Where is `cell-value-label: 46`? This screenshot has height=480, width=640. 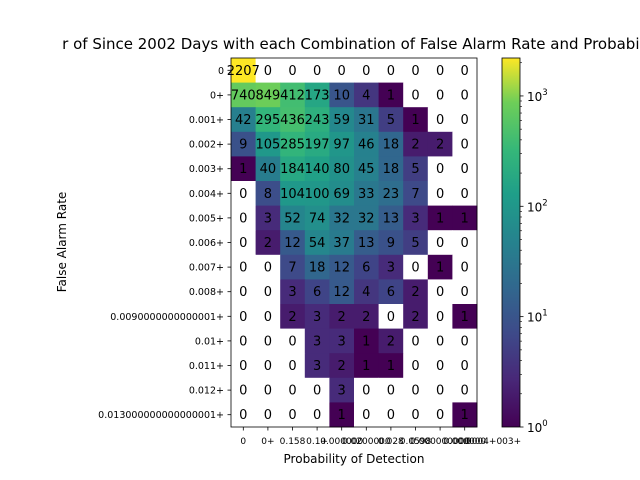
cell-value-label: 46 is located at coordinates (366, 145).